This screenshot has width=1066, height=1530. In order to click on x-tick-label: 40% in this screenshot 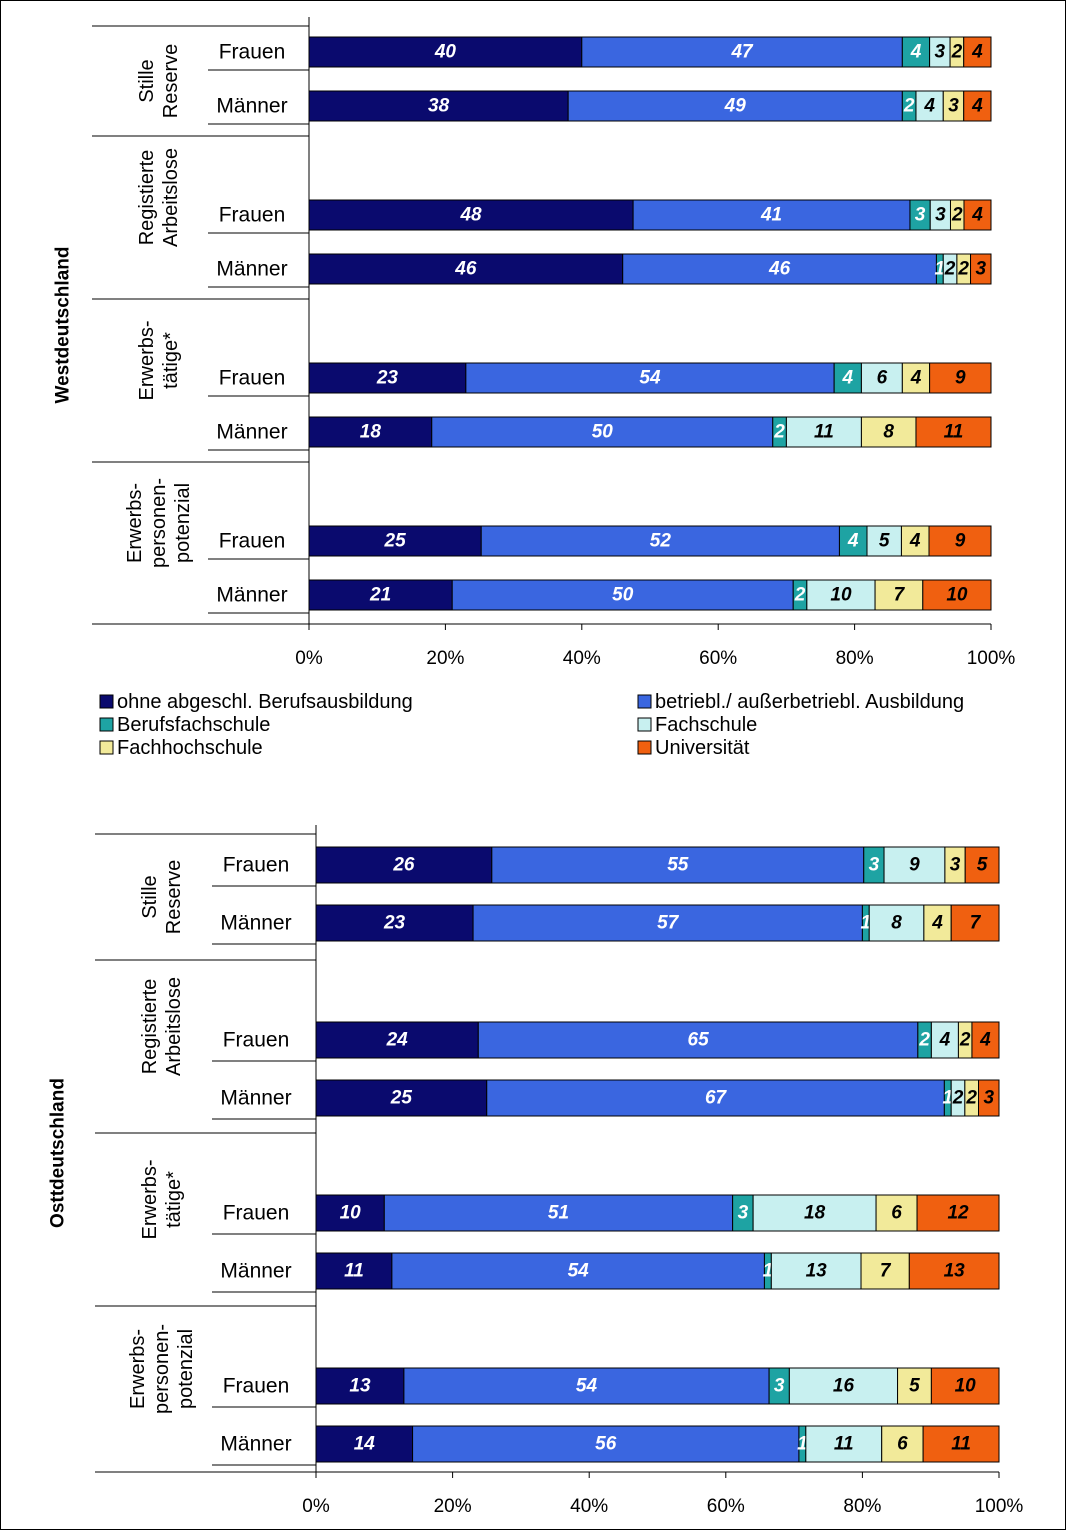, I will do `click(589, 1506)`.